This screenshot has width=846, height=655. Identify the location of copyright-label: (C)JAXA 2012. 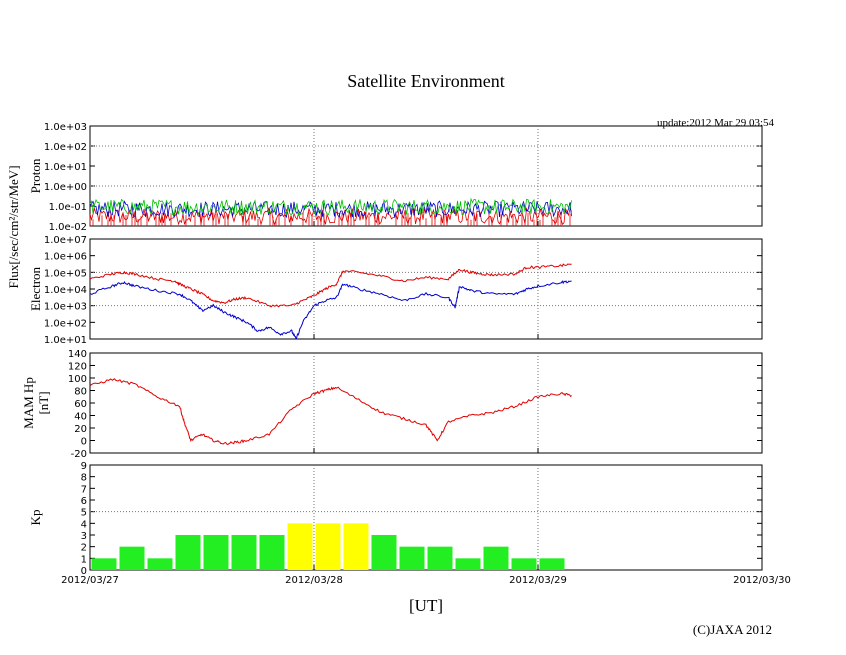
(732, 629).